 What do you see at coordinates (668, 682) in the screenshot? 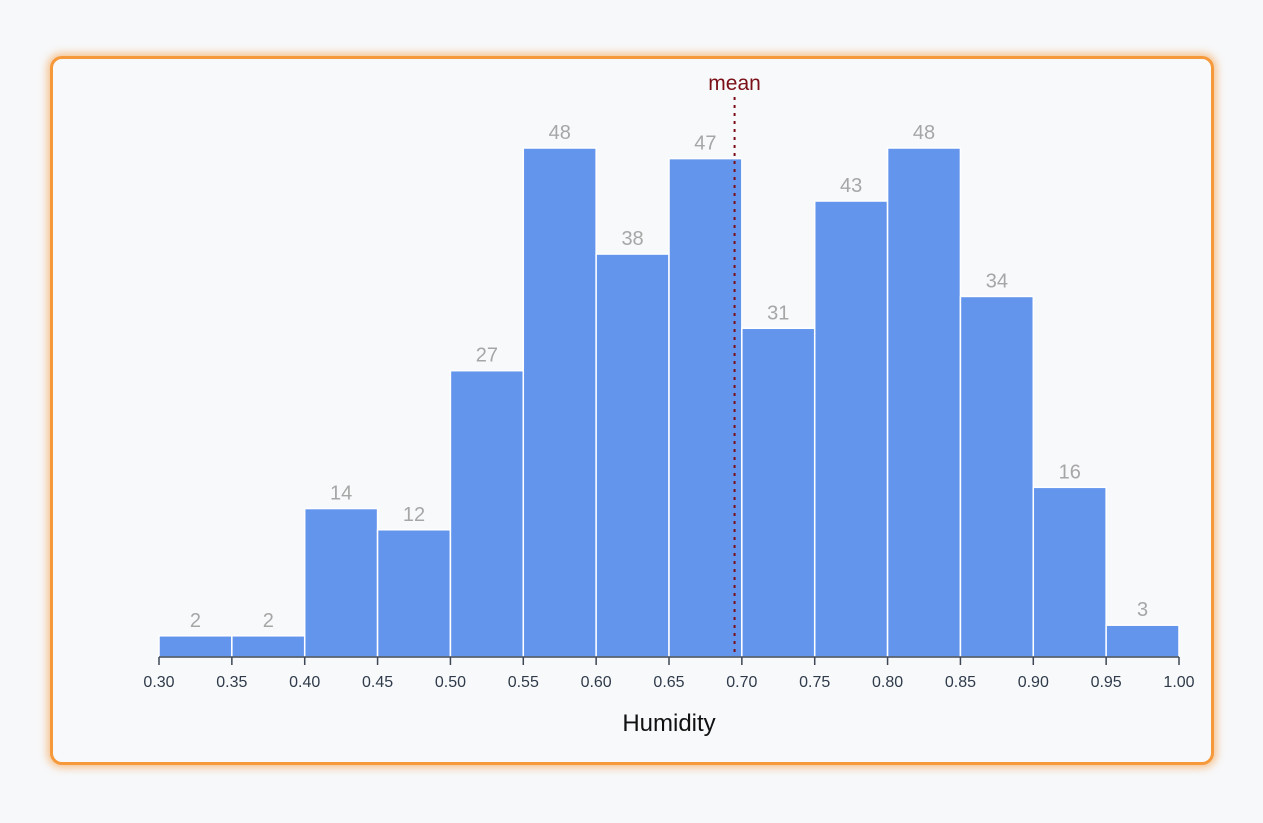
I see `x-tick-label-7: 0.65` at bounding box center [668, 682].